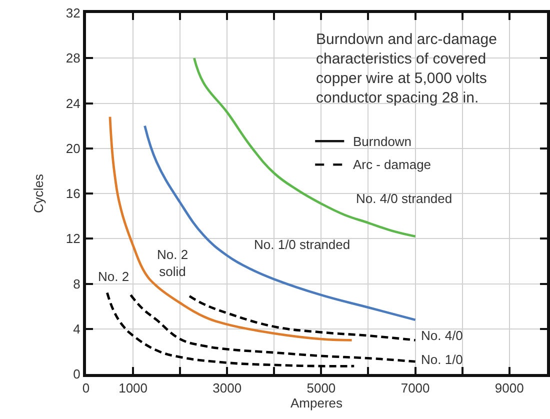 This screenshot has height=419, width=550. What do you see at coordinates (404, 198) in the screenshot?
I see `series-label: No. 4/0 stranded` at bounding box center [404, 198].